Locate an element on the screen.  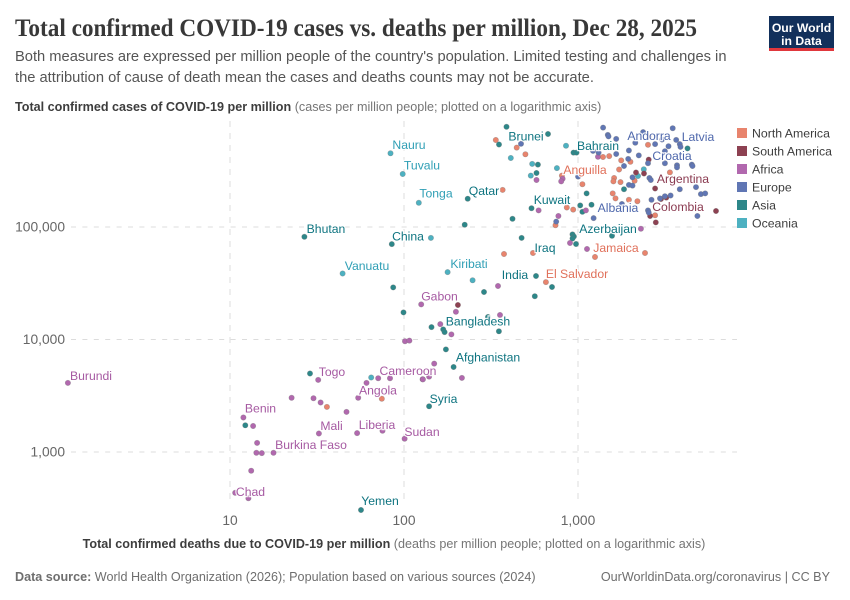
svg-text: South America is located at coordinates (792, 152).